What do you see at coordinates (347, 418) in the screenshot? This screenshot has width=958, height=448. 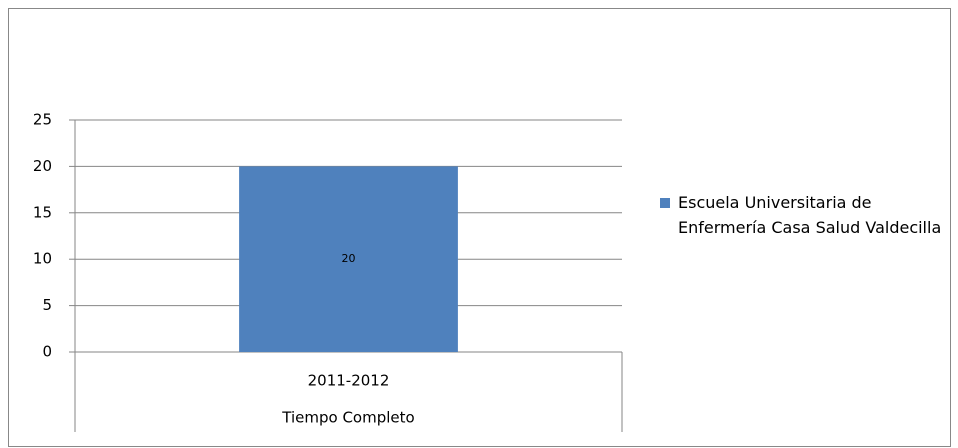 I see `category-group-label: Tiempo Completo` at bounding box center [347, 418].